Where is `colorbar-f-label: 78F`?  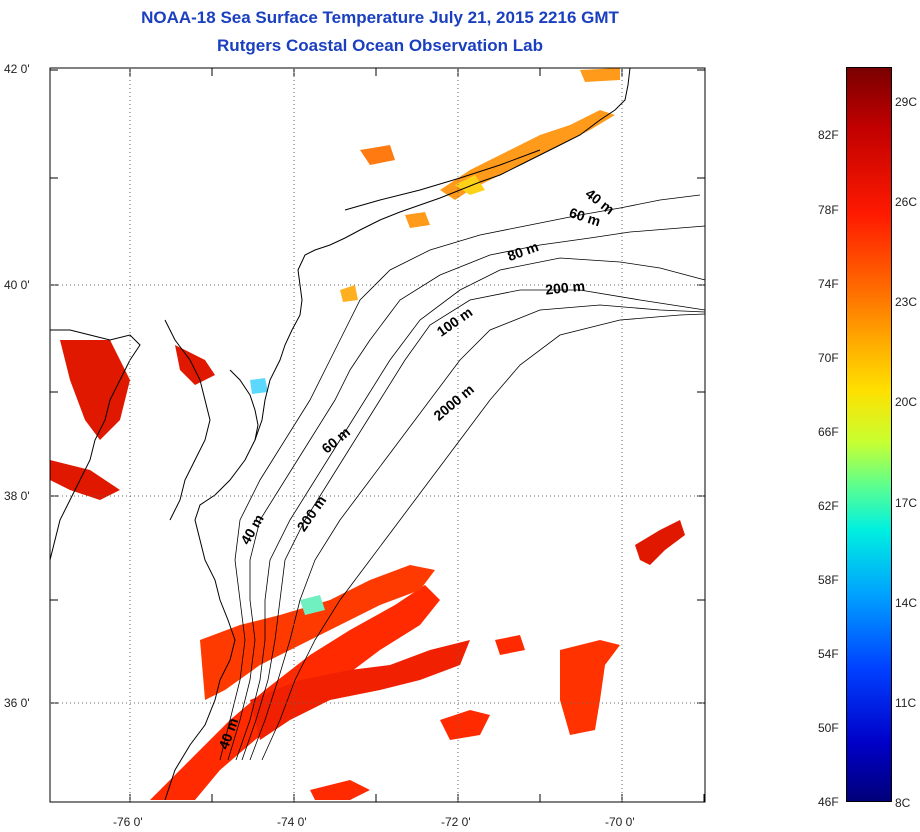 colorbar-f-label: 78F is located at coordinates (828, 210).